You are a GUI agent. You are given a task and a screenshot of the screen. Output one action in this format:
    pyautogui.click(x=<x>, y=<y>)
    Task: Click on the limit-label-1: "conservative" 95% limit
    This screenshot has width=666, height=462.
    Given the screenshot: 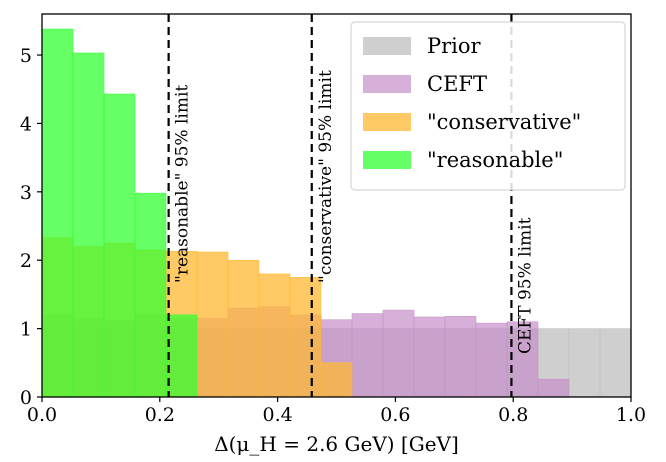 What is the action you would take?
    pyautogui.click(x=326, y=176)
    